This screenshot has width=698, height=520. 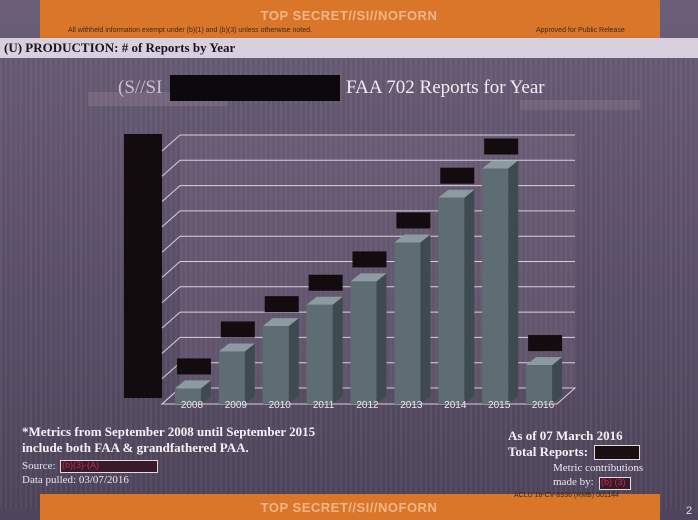 I want to click on total-reports-redaction-block, so click(x=617, y=452).